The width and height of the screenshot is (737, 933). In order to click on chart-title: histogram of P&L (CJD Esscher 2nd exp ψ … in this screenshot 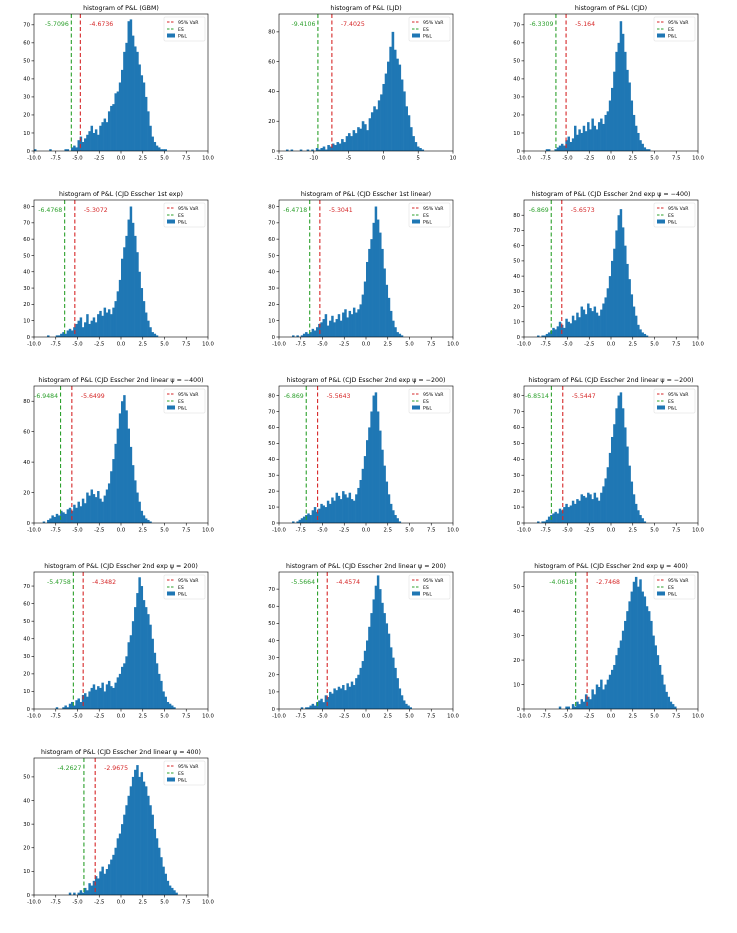, I will do `click(121, 566)`.